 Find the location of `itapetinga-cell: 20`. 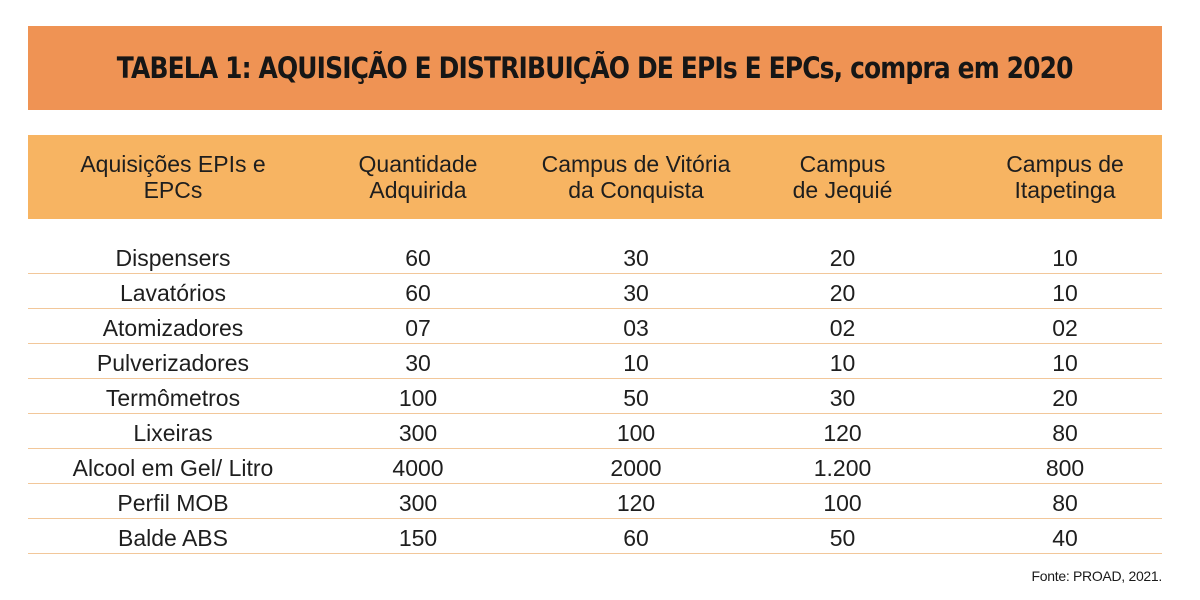

itapetinga-cell: 20 is located at coordinates (1065, 398).